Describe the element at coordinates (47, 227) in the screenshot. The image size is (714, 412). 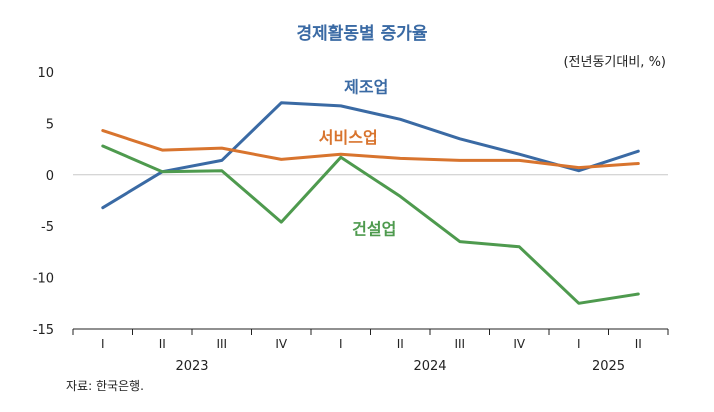
I see `y-tick-label: -5` at that location.